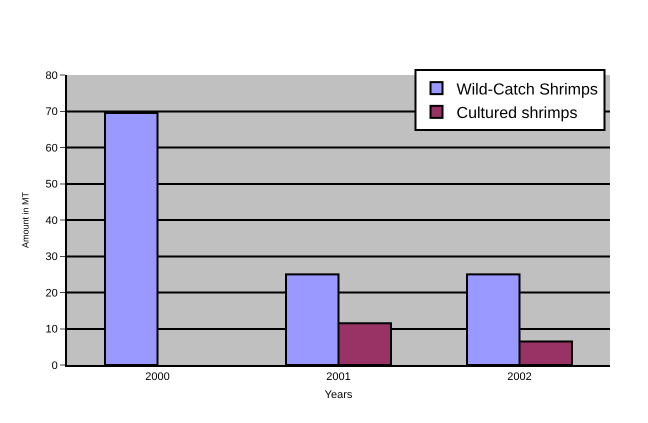 The height and width of the screenshot is (423, 648). What do you see at coordinates (52, 76) in the screenshot?
I see `y-tick-label: 80` at bounding box center [52, 76].